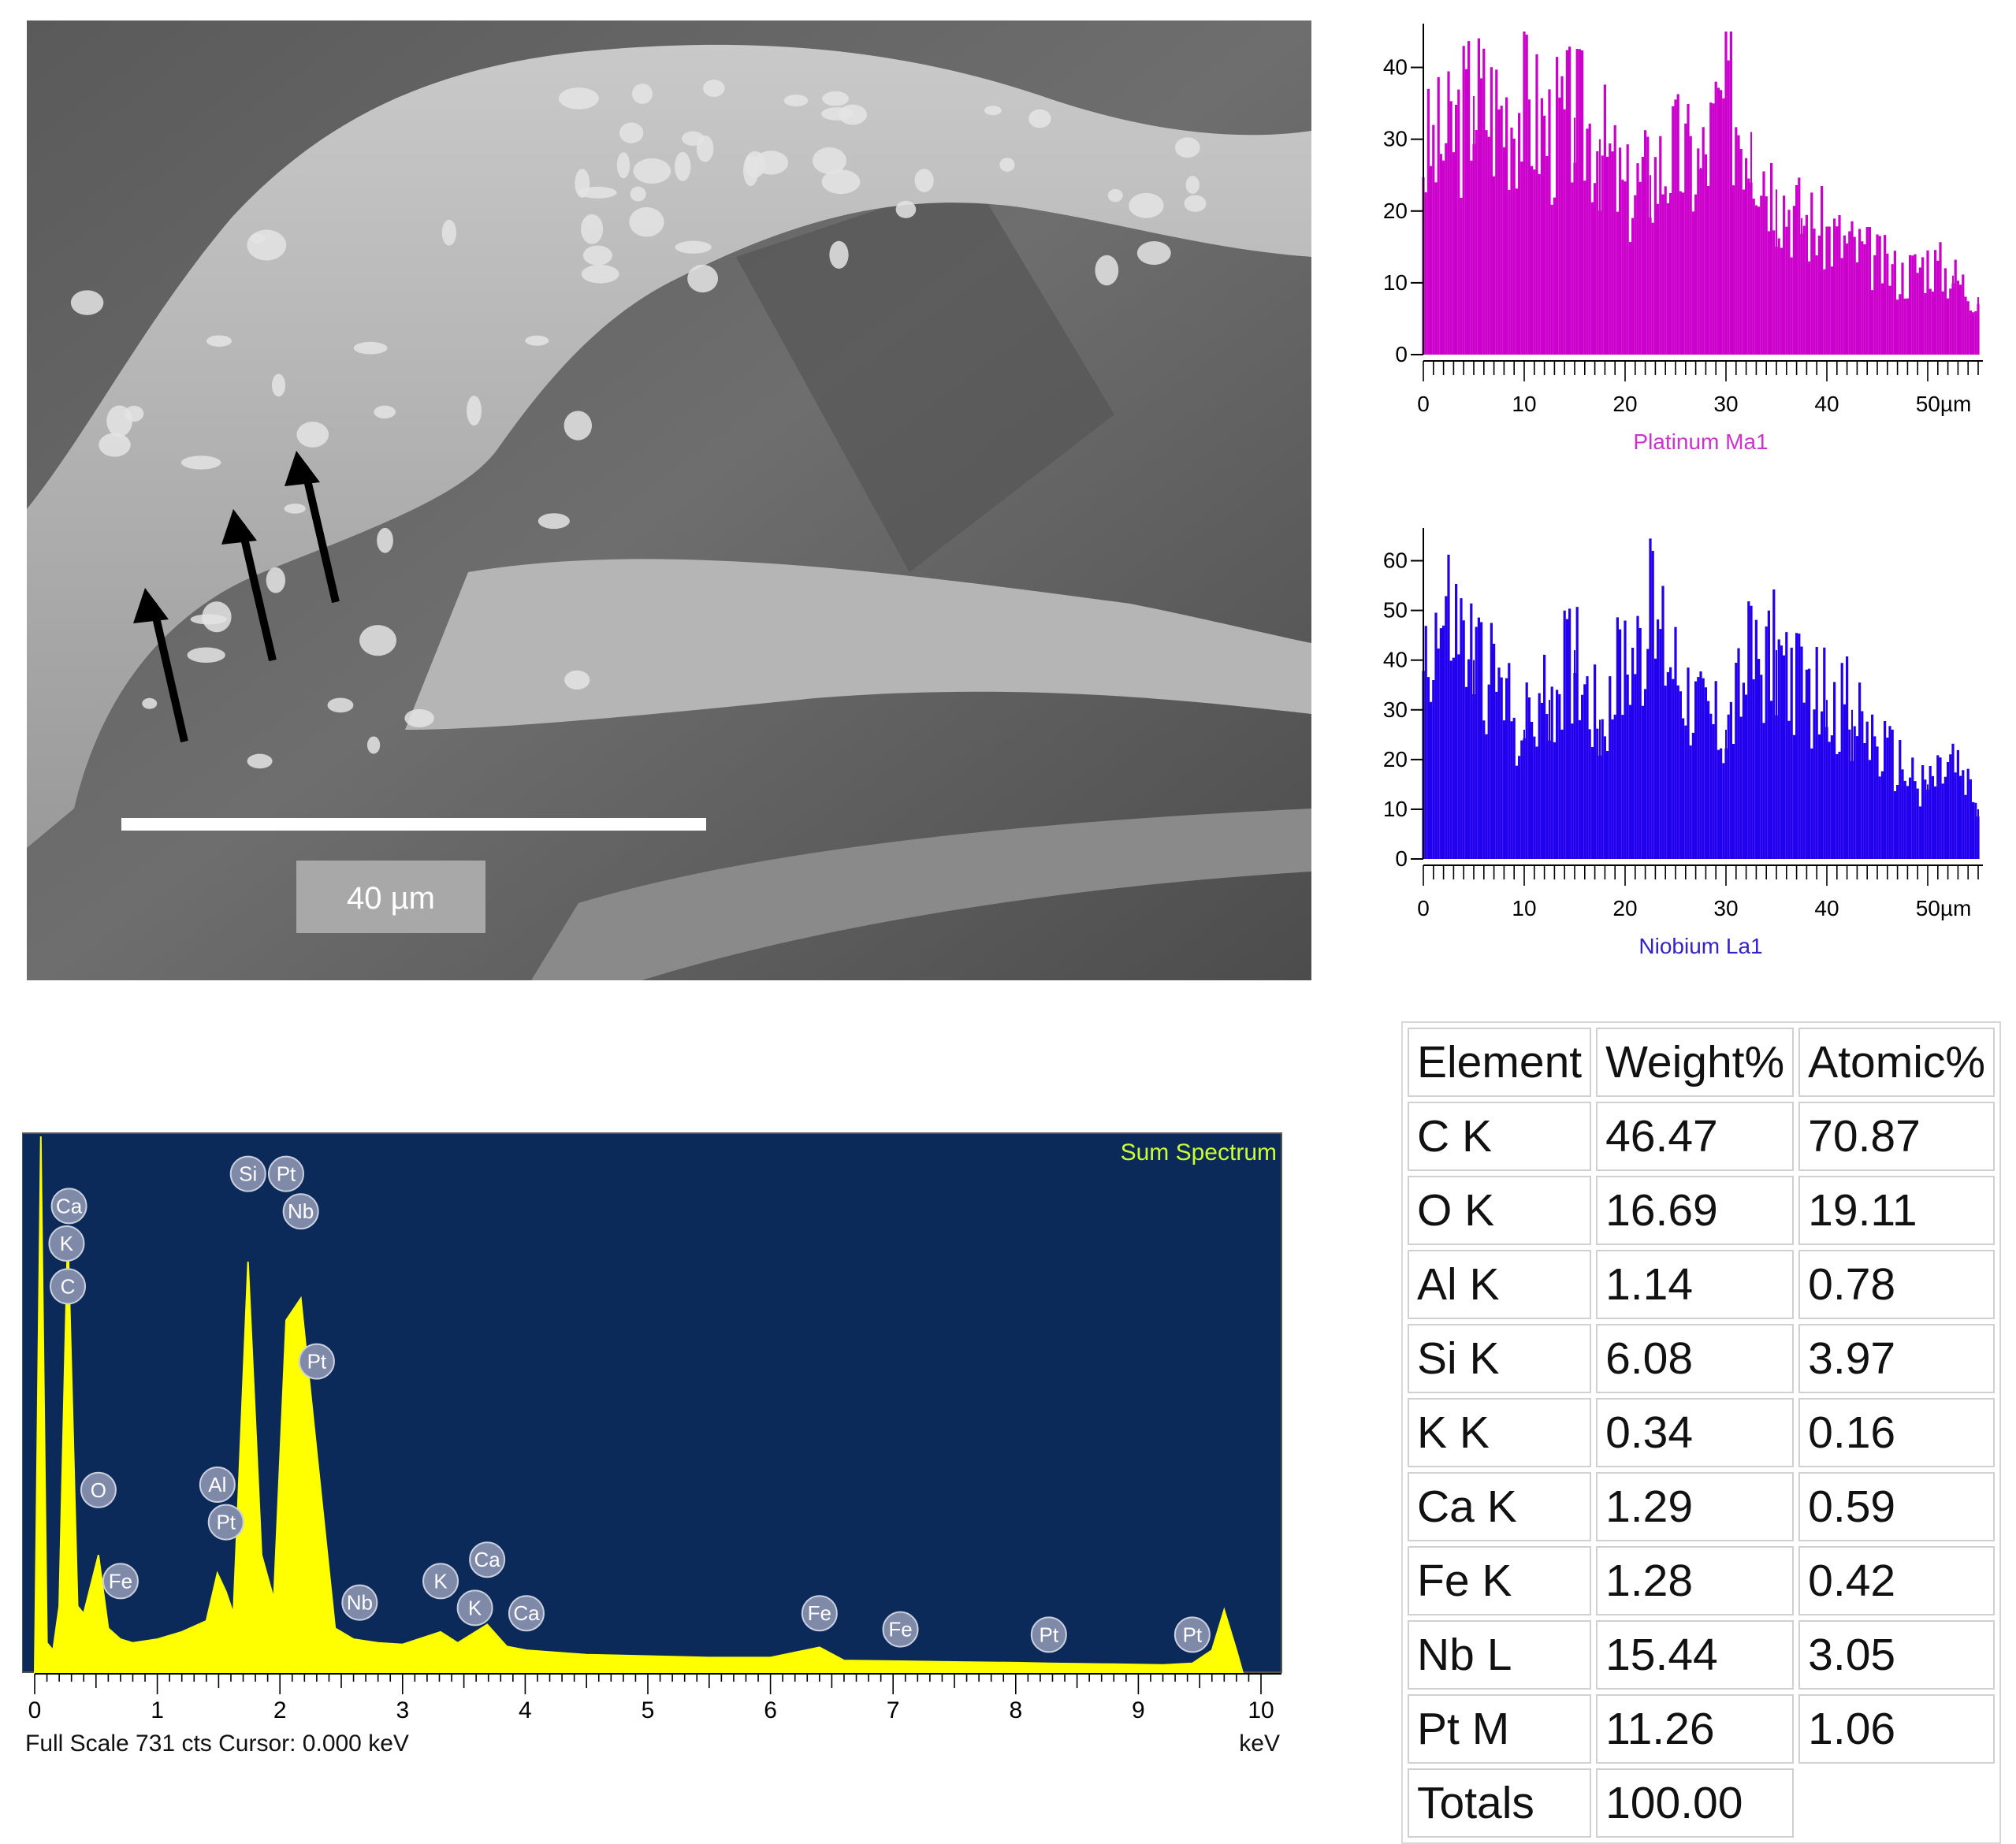  Describe the element at coordinates (1695, 1210) in the screenshot. I see `weight-percent-cell: 16.69` at that location.